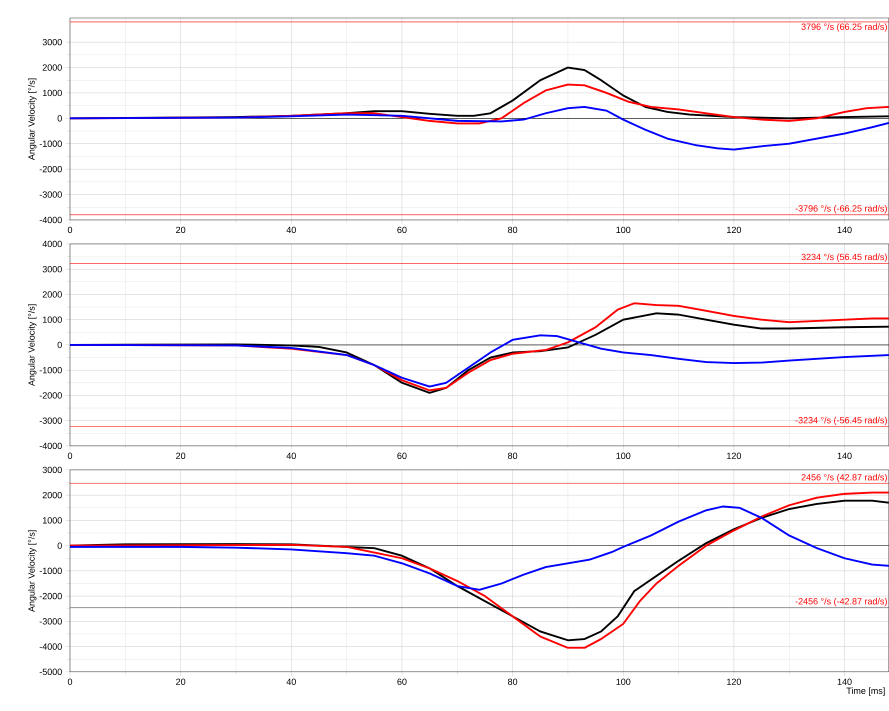 The width and height of the screenshot is (889, 711). I want to click on x-axis-title: Time [ms], so click(865, 691).